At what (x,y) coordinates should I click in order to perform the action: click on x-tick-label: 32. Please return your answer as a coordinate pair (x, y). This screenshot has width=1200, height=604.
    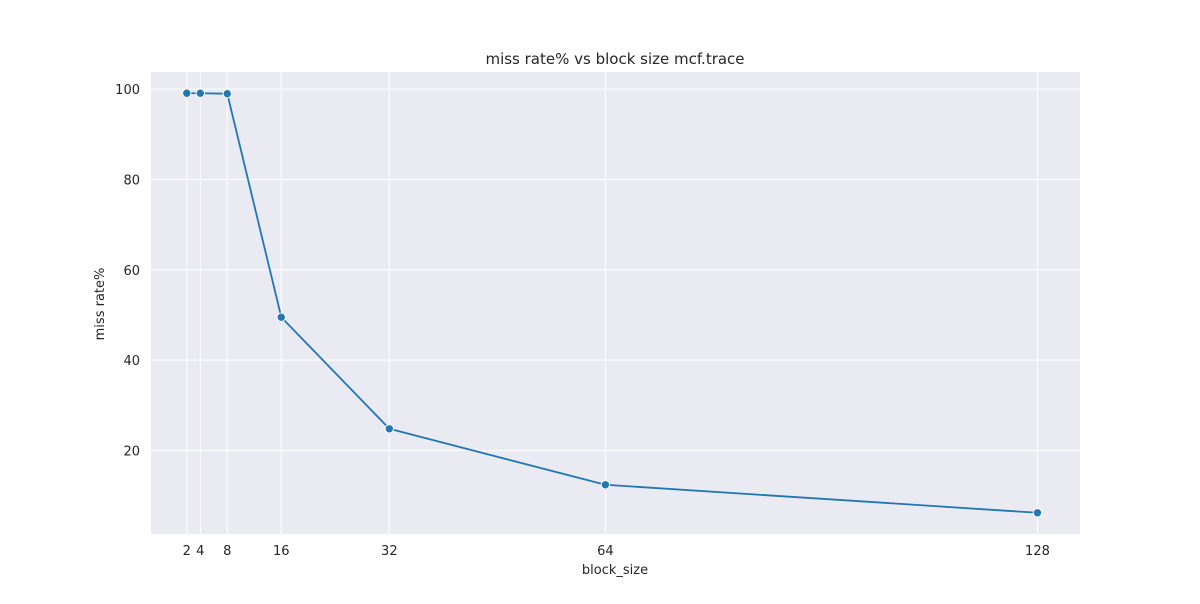
    Looking at the image, I should click on (389, 551).